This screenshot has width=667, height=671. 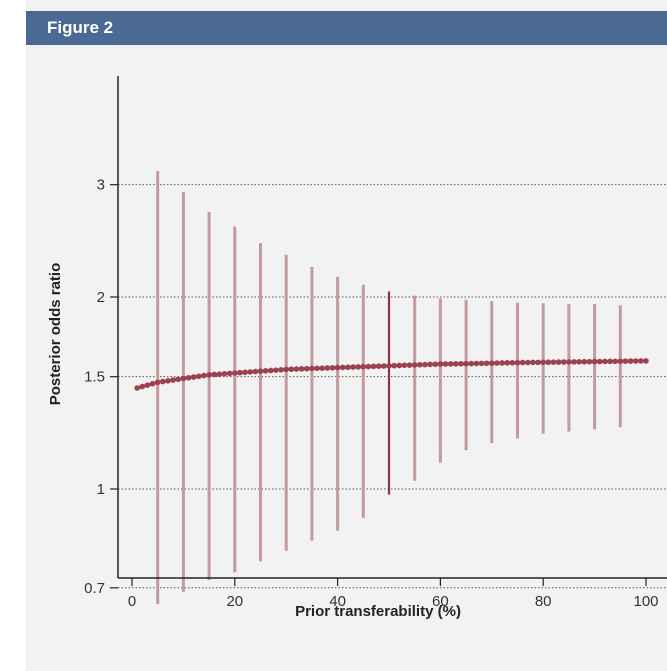 I want to click on y-tick-label: 2, so click(x=101, y=297).